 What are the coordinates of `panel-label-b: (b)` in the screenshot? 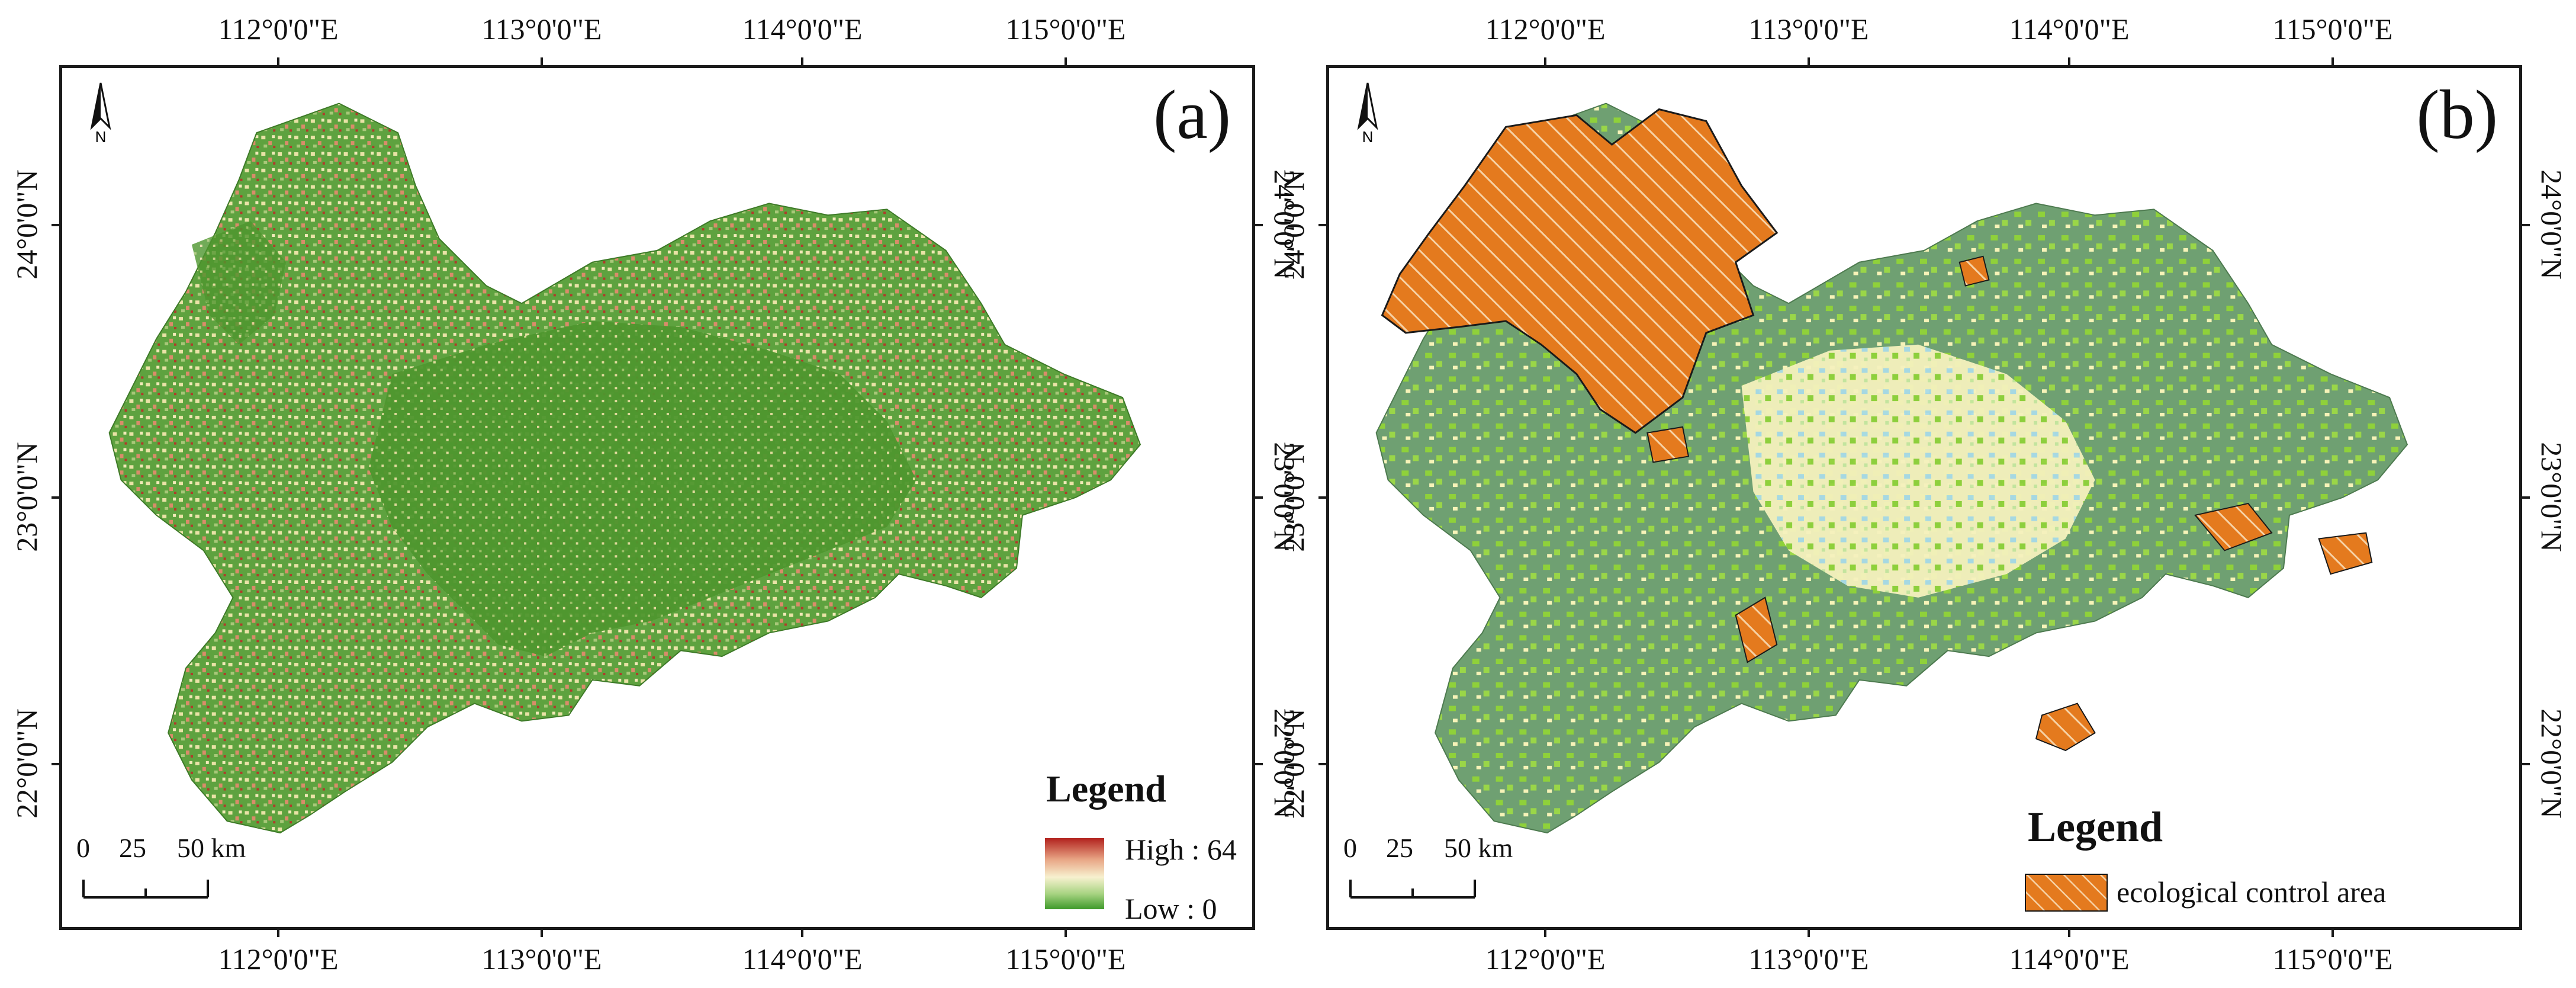 It's located at (2457, 114).